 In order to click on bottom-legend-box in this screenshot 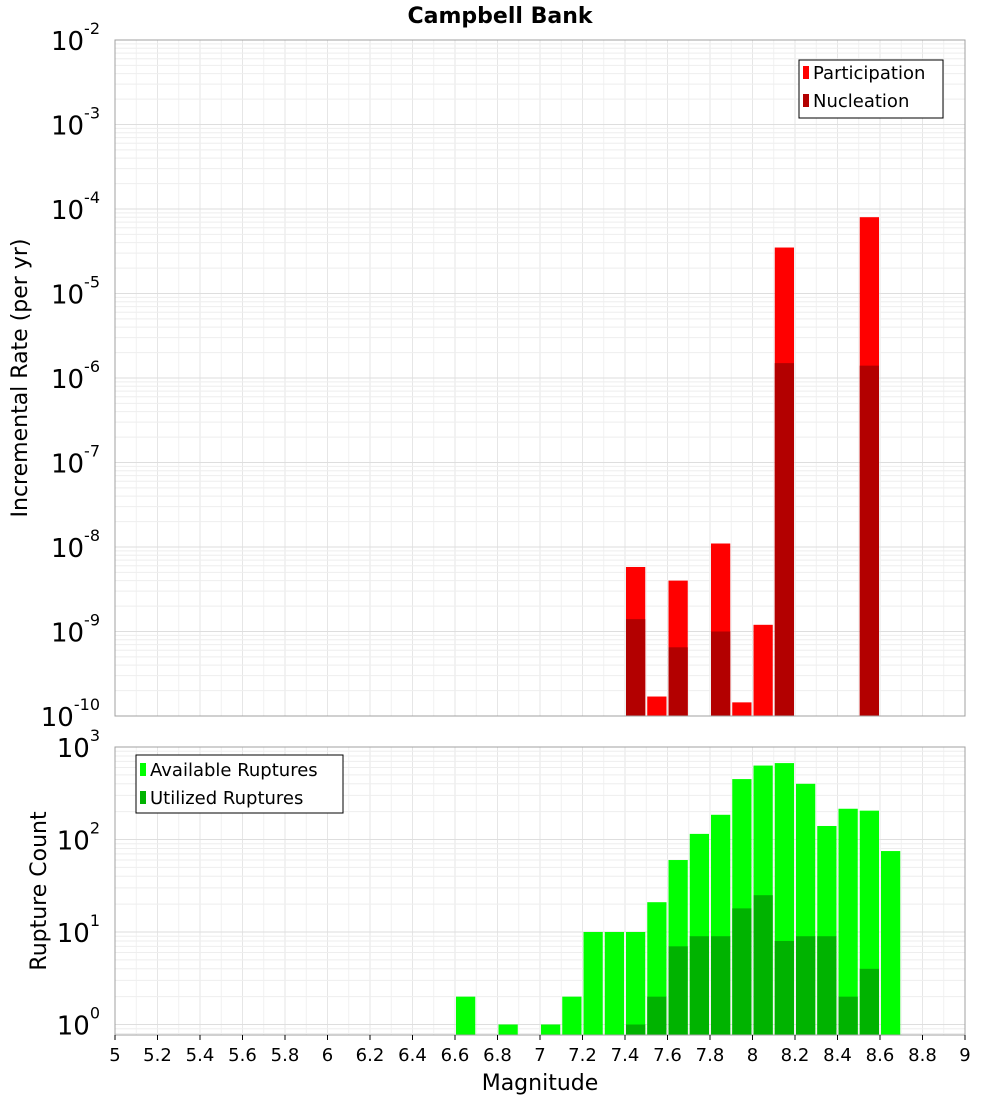, I will do `click(239, 784)`.